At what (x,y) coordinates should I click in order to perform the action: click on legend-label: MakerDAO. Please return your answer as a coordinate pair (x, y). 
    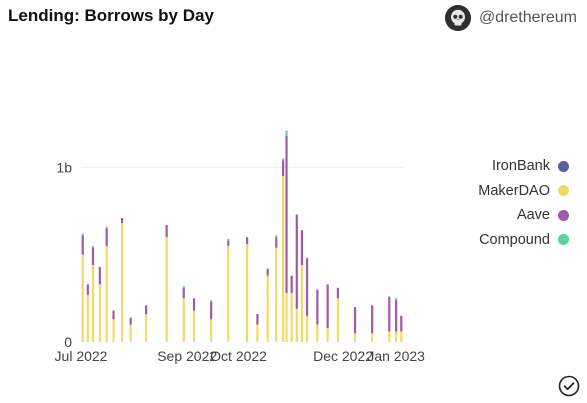
    Looking at the image, I should click on (514, 190).